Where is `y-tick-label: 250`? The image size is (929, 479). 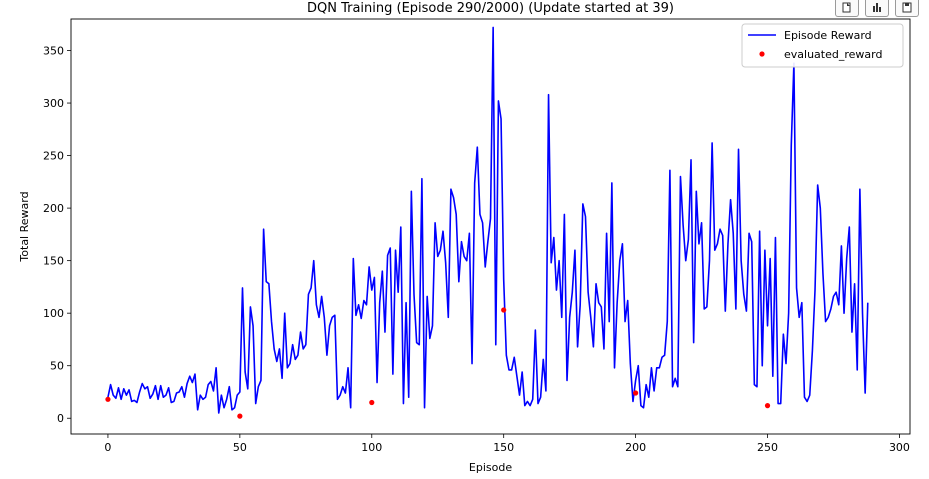
y-tick-label: 250 is located at coordinates (53, 156).